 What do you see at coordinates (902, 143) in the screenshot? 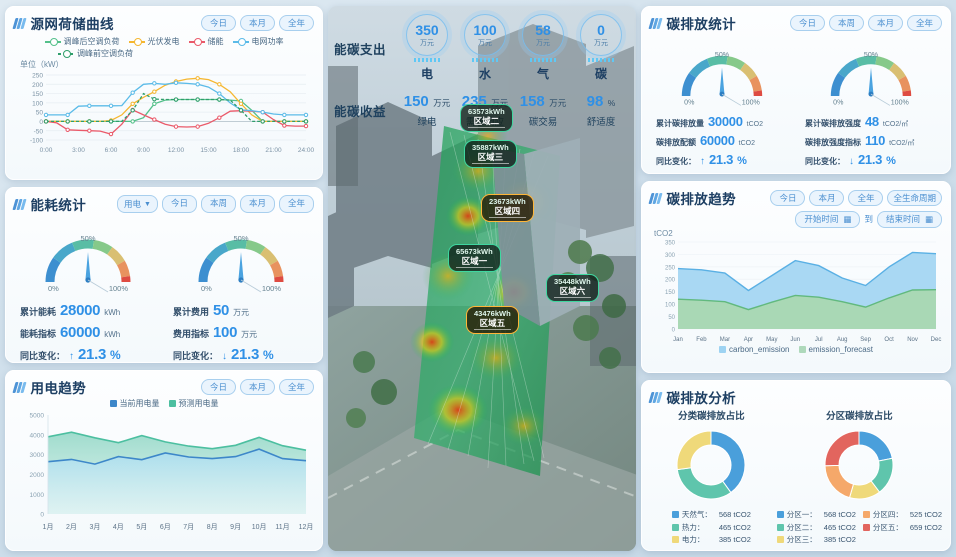
I see `stat-unit: tCO2/㎡` at bounding box center [902, 143].